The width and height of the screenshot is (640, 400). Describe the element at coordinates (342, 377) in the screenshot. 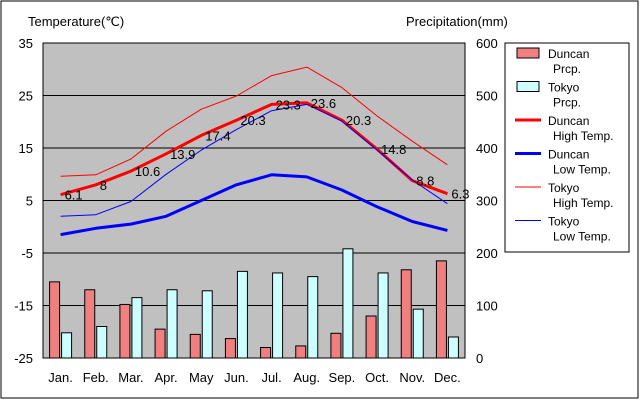

I see `x-tick-label: Sep.` at that location.